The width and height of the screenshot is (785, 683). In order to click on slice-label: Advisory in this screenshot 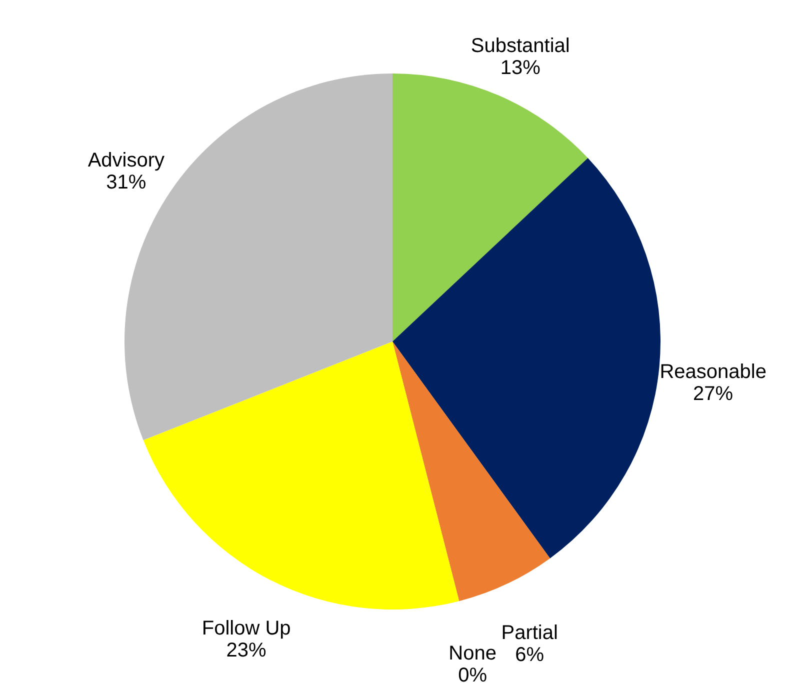, I will do `click(126, 161)`.